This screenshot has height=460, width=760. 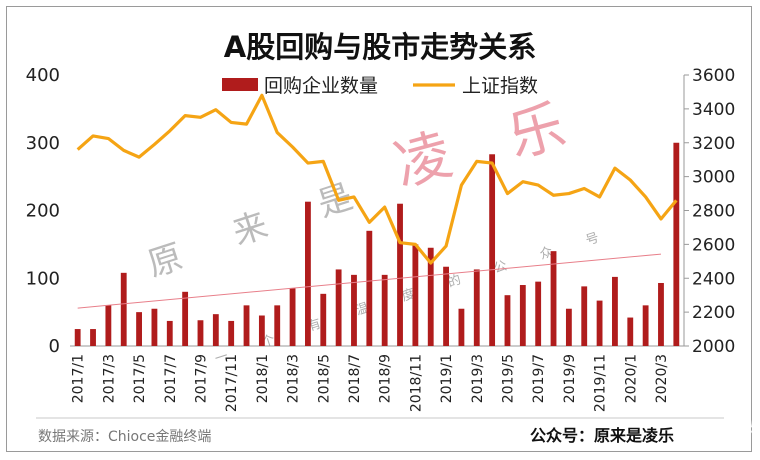 I want to click on watermark-mid-3: 是, so click(x=335, y=201).